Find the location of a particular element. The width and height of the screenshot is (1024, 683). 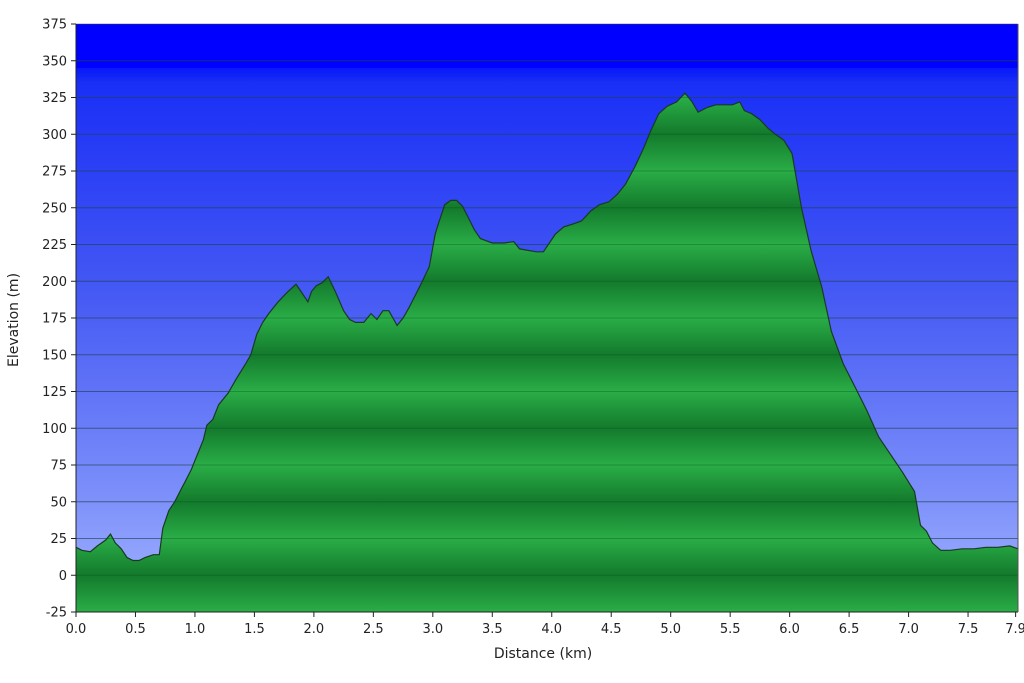

y-tick-label: 275 is located at coordinates (54, 172).